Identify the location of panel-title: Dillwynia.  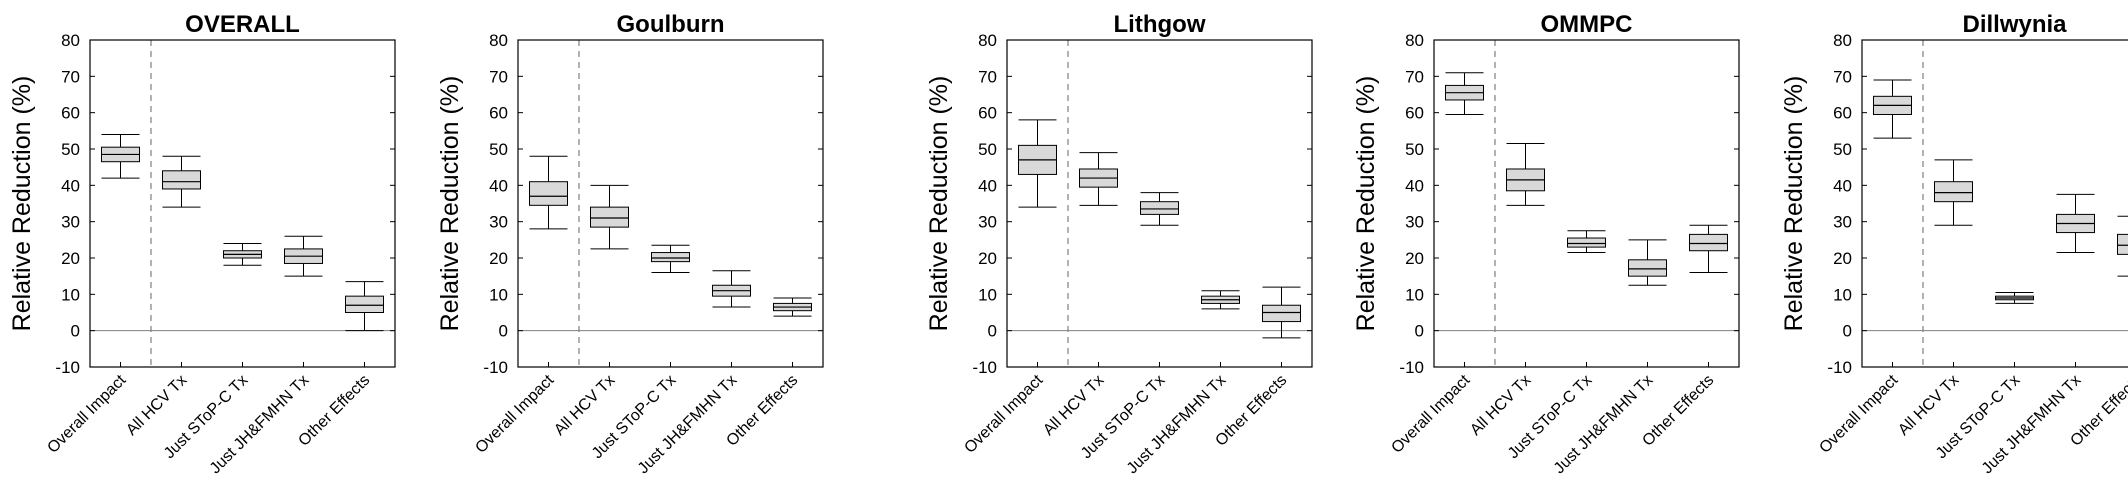
(2014, 24).